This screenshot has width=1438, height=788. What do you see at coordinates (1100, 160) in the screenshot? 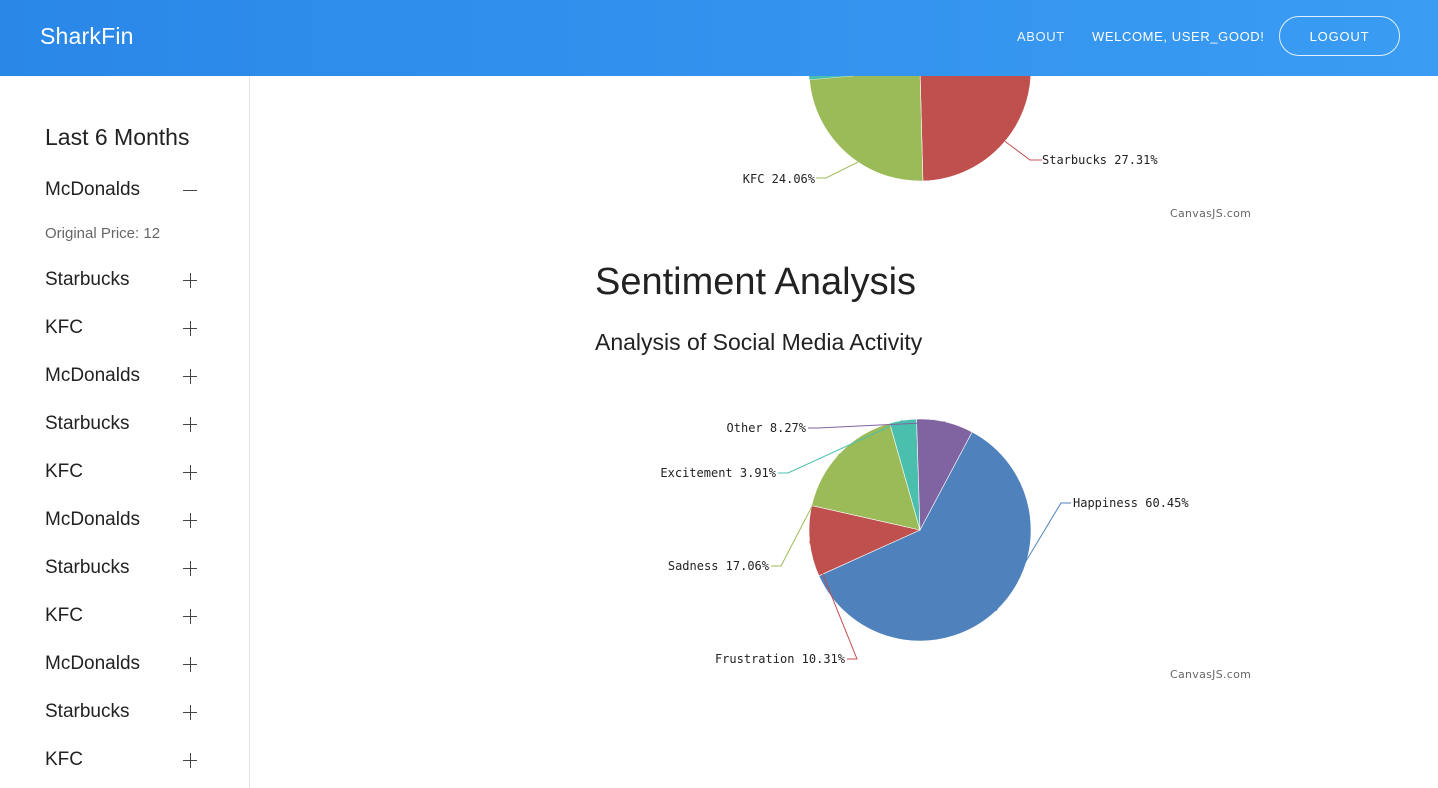
I see `pie-label-starbucks: Starbucks 27.31%` at bounding box center [1100, 160].